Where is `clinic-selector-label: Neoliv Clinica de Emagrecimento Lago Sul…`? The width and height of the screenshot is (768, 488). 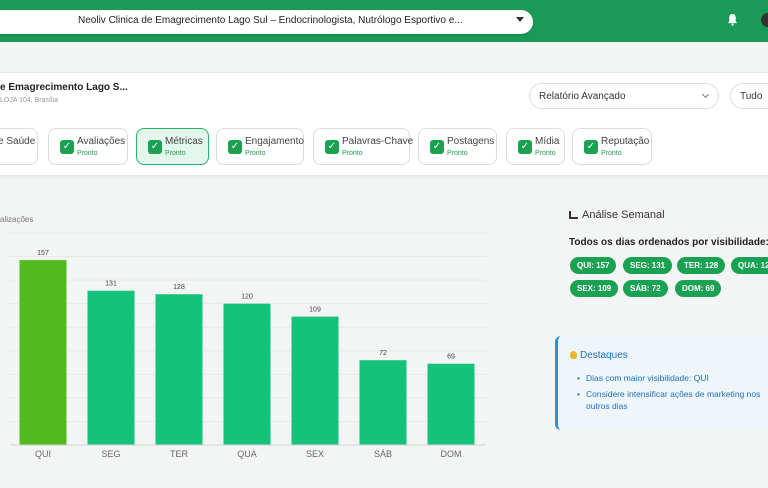
clinic-selector-label: Neoliv Clinica de Emagrecimento Lago Sul… is located at coordinates (270, 20).